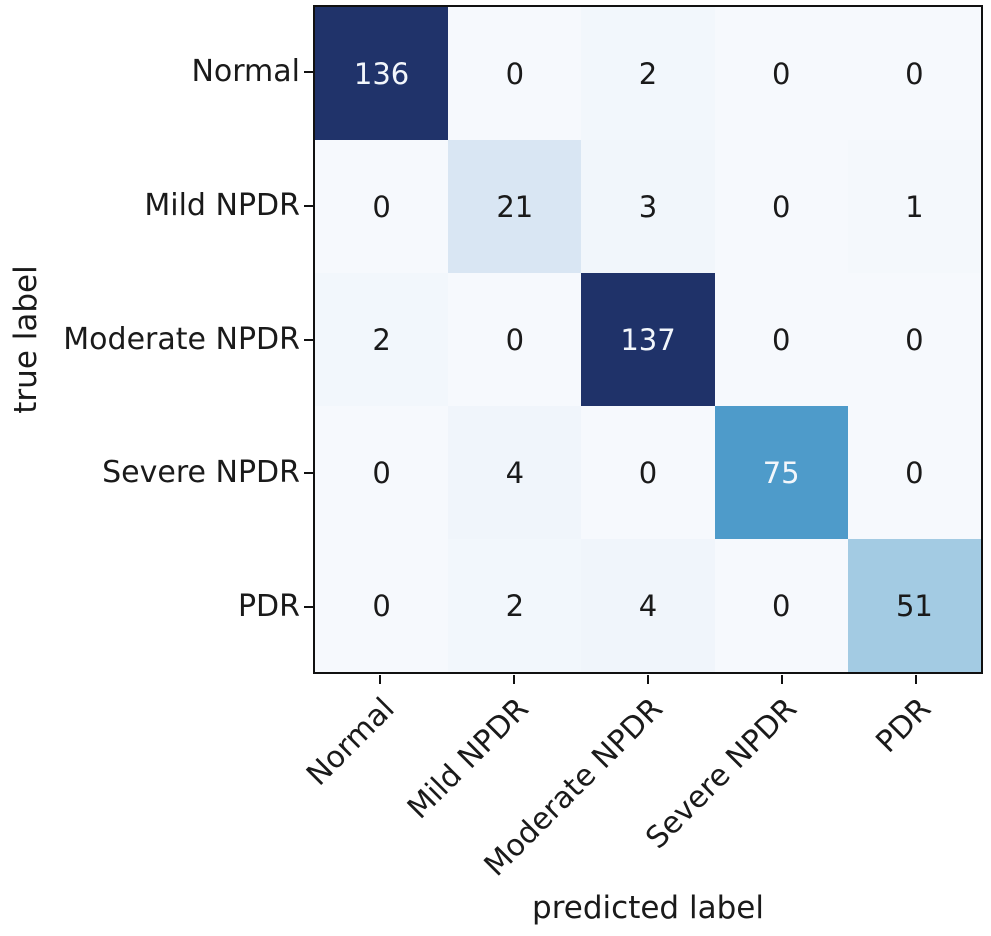 This screenshot has width=991, height=936. I want to click on matrix-cell: 75, so click(781, 472).